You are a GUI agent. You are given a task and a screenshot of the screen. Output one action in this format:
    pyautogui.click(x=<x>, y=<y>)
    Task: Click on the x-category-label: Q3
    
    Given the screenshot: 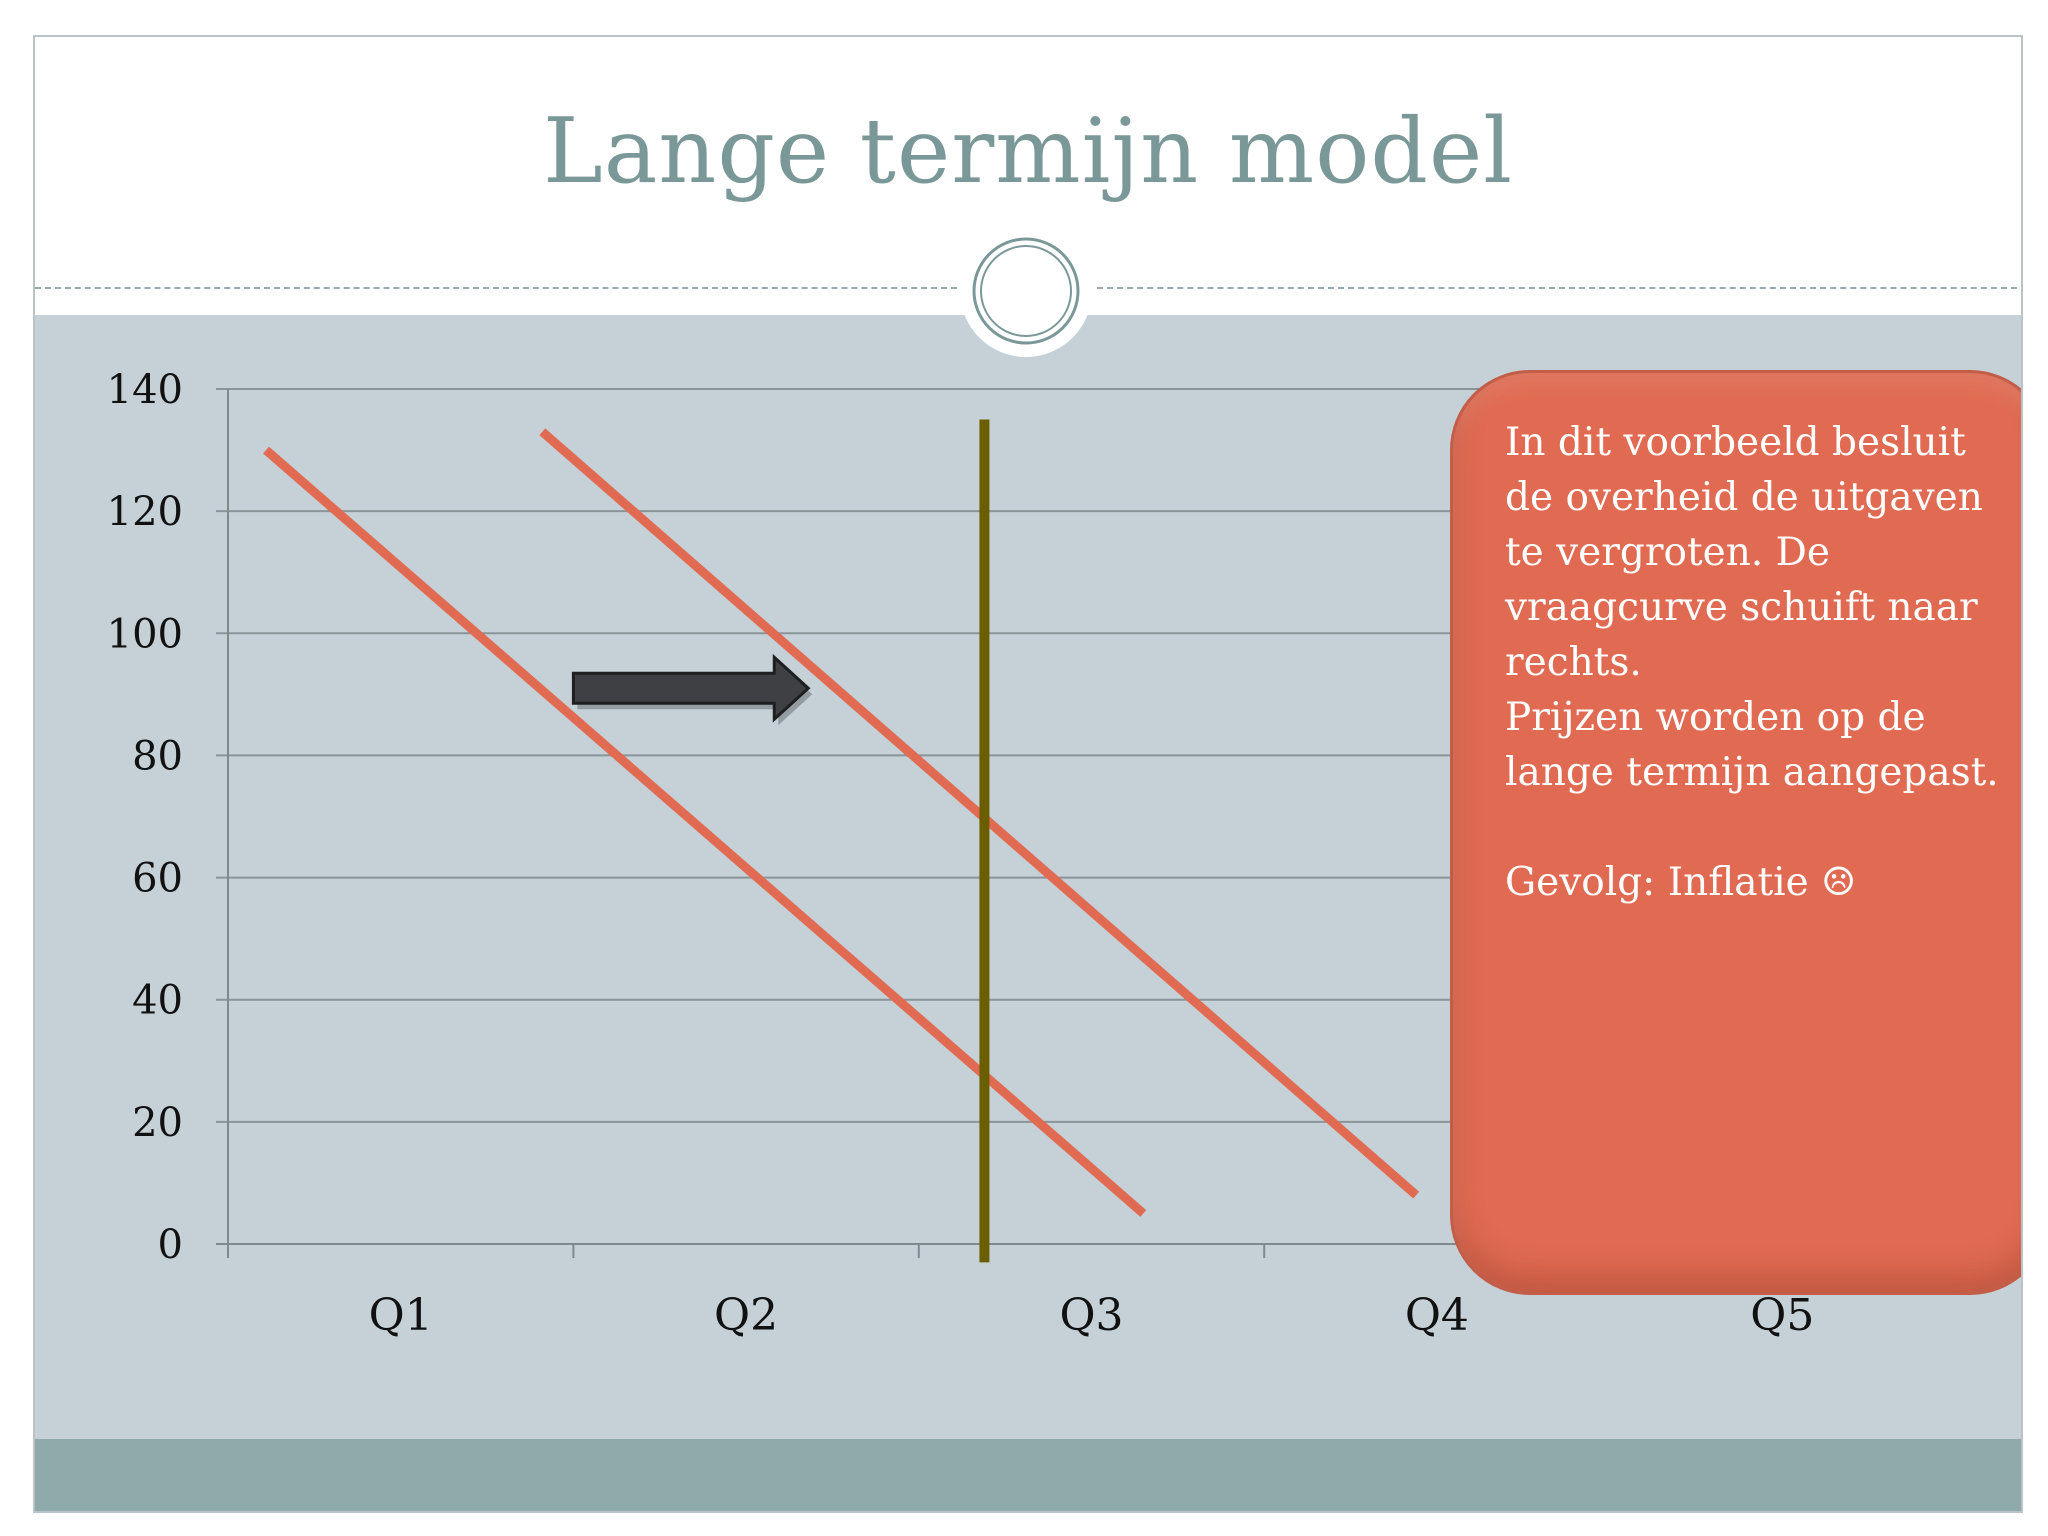 What is the action you would take?
    pyautogui.click(x=1091, y=1315)
    